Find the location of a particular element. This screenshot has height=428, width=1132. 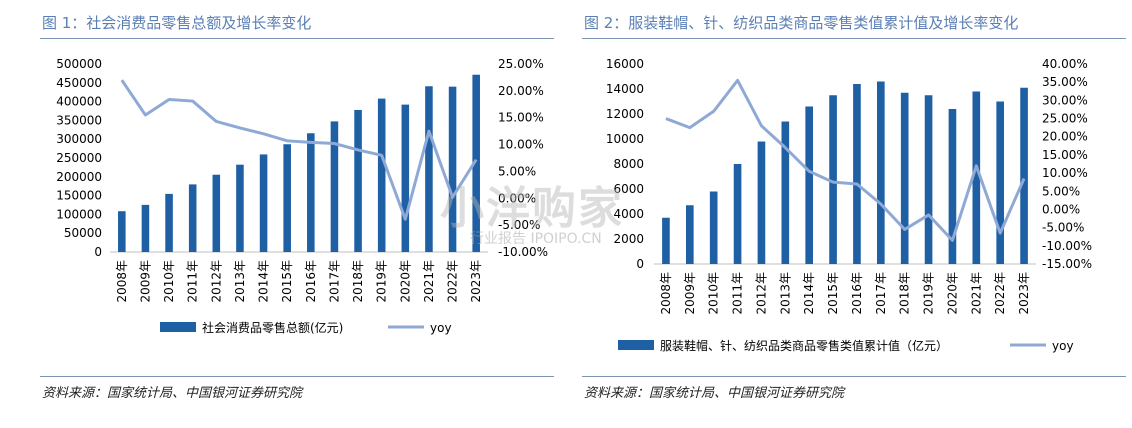

y-left-tick-label: 350000 is located at coordinates (79, 120).